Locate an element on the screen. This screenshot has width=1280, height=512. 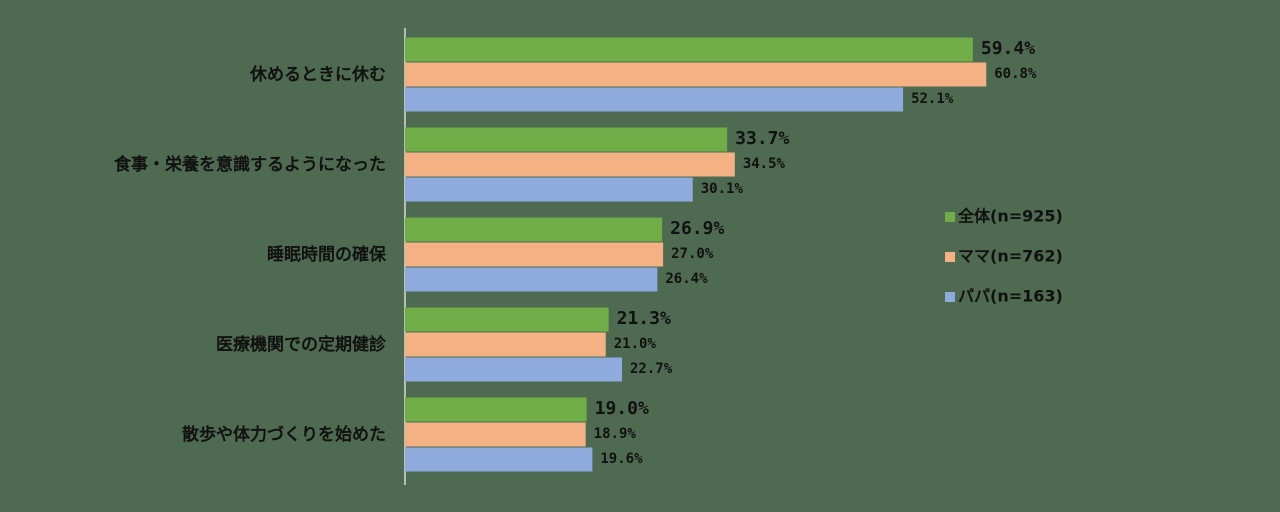
category-label: 食事・栄養を意識するようになった is located at coordinates (250, 164).